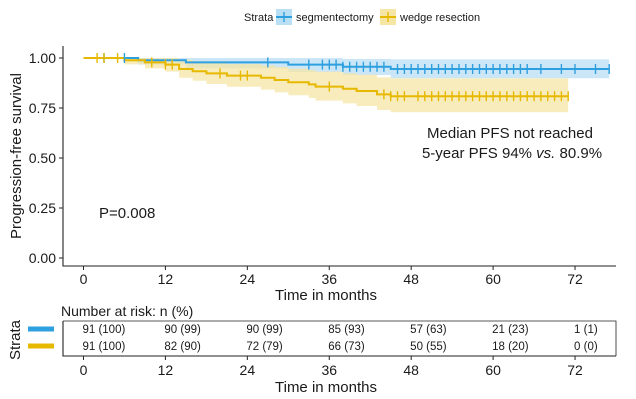 This screenshot has width=636, height=399. What do you see at coordinates (42, 108) in the screenshot?
I see `y-tick-label: 0.75` at bounding box center [42, 108].